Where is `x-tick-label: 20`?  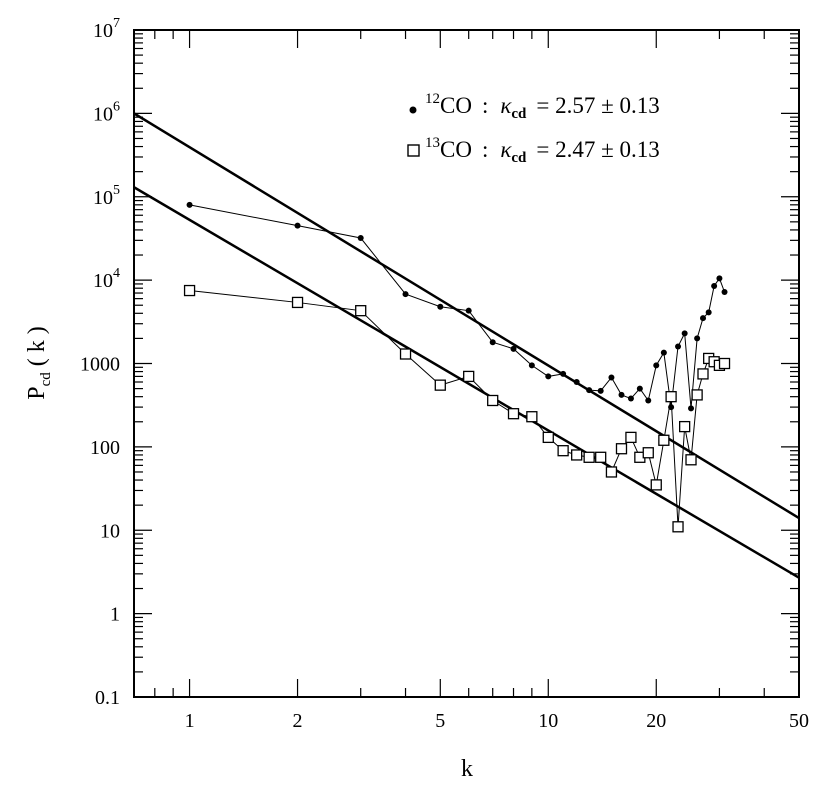
x-tick-label: 20 is located at coordinates (656, 721).